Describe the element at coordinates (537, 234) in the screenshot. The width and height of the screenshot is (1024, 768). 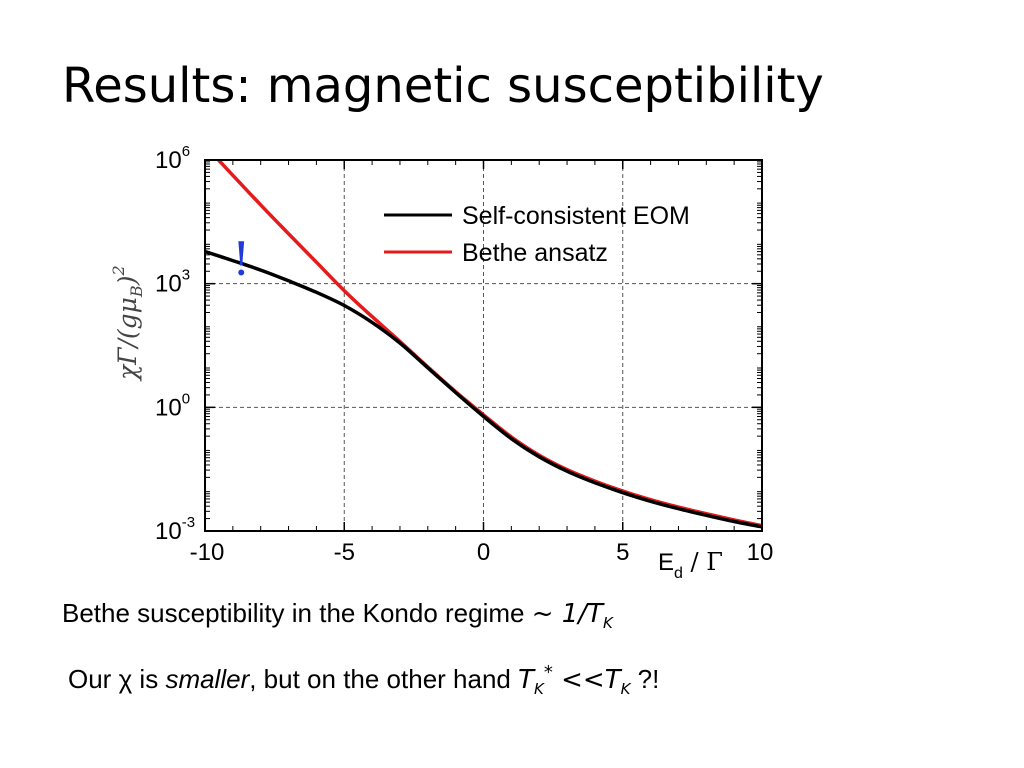
I see `legend: Self-consistent EOM Bethe ansatz` at that location.